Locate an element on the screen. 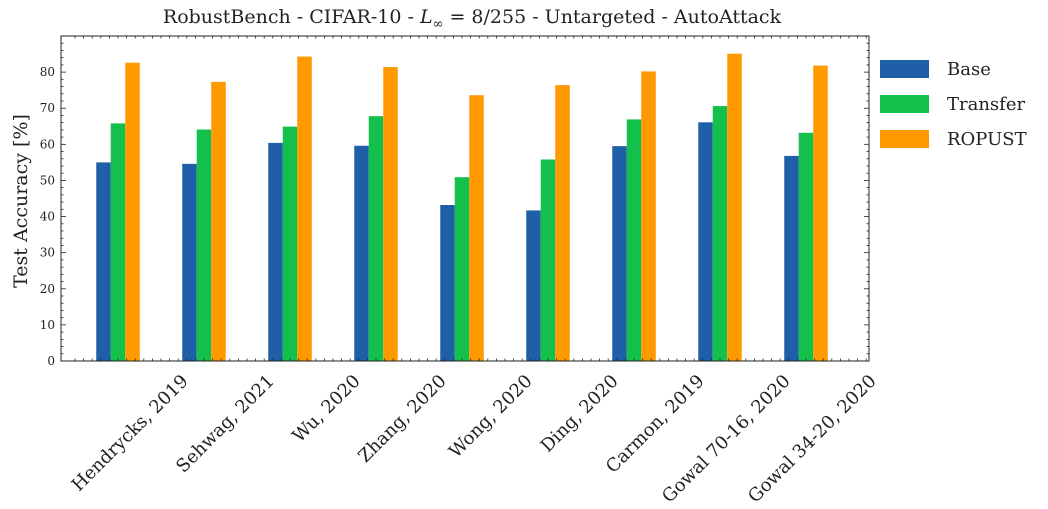  x-tick-label: Wong, 2020 is located at coordinates (491, 417).